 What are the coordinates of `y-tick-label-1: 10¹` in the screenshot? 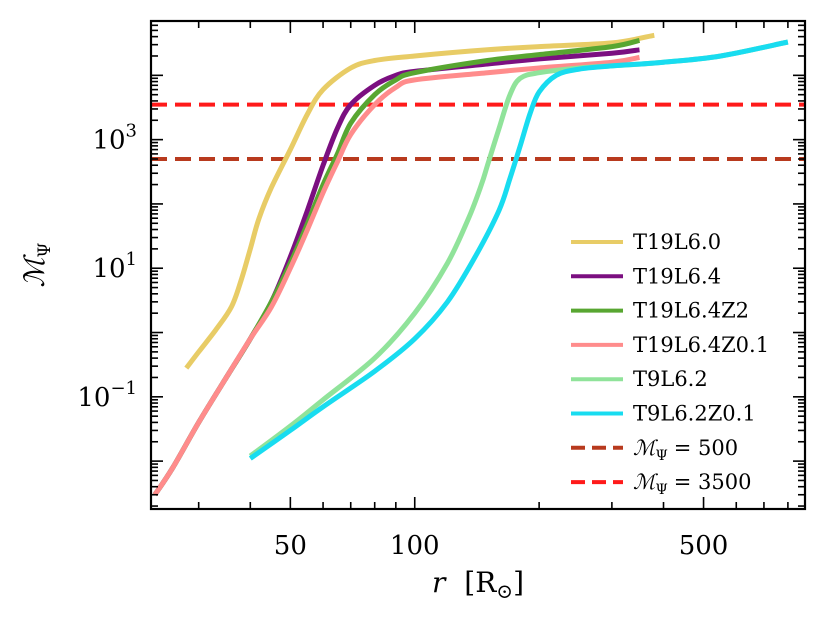 It's located at (114, 266).